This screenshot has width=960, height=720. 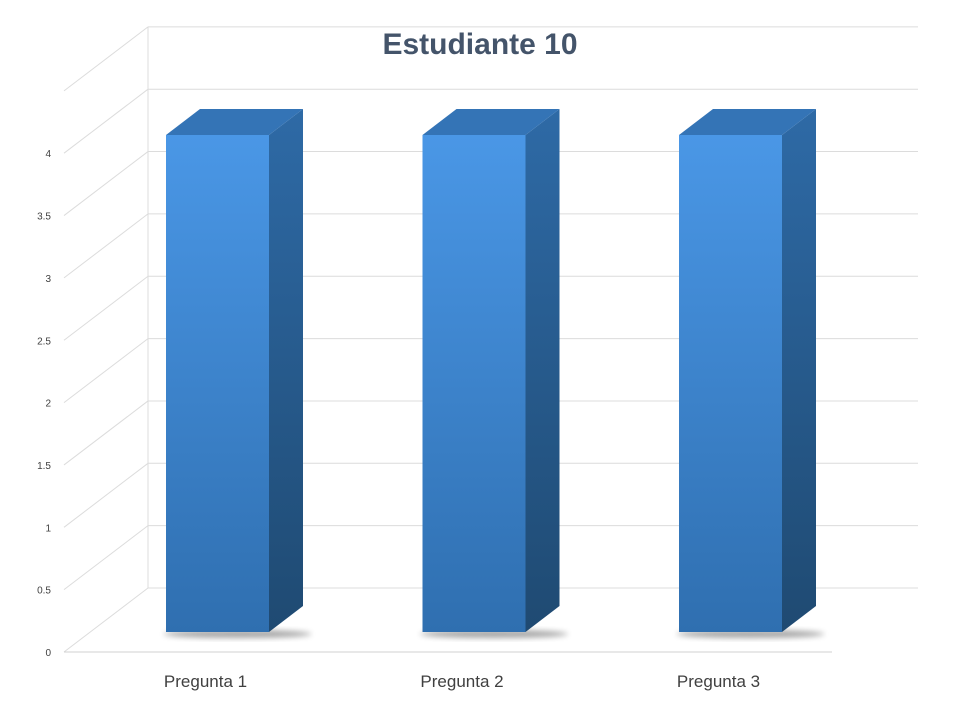 What do you see at coordinates (48, 653) in the screenshot?
I see `y-tick-label: 0` at bounding box center [48, 653].